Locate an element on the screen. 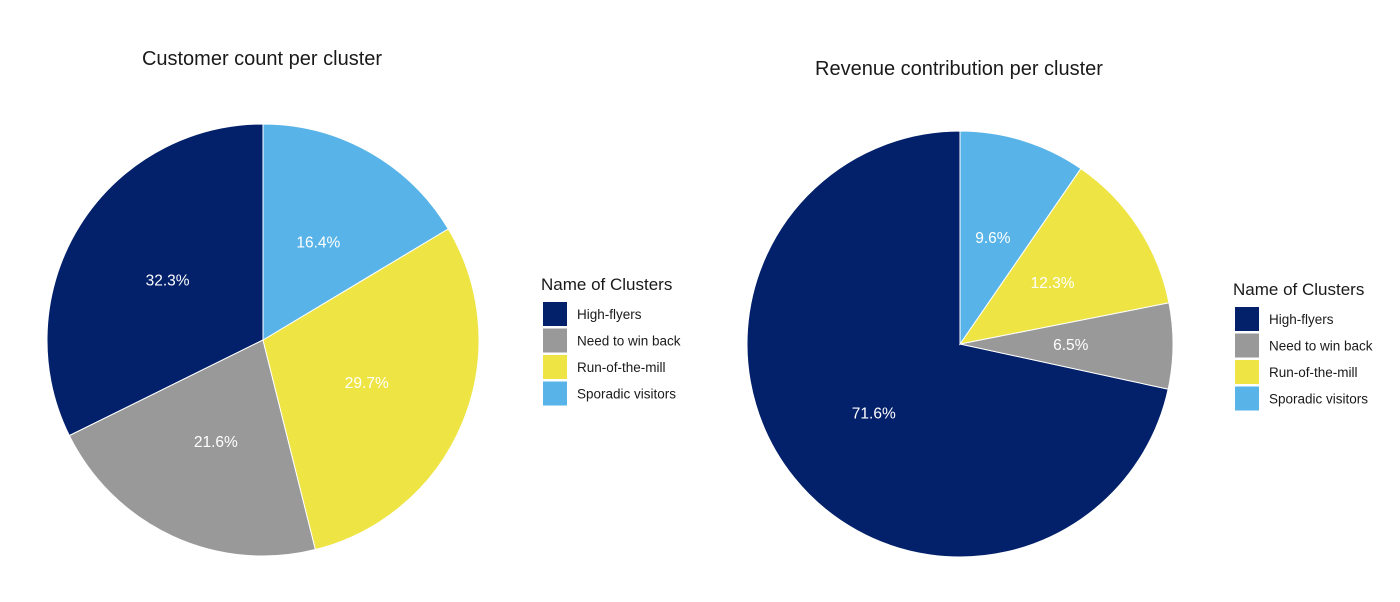  slice-labels: 71.6% 6.5% 12.3% 9.6% is located at coordinates (970, 326).